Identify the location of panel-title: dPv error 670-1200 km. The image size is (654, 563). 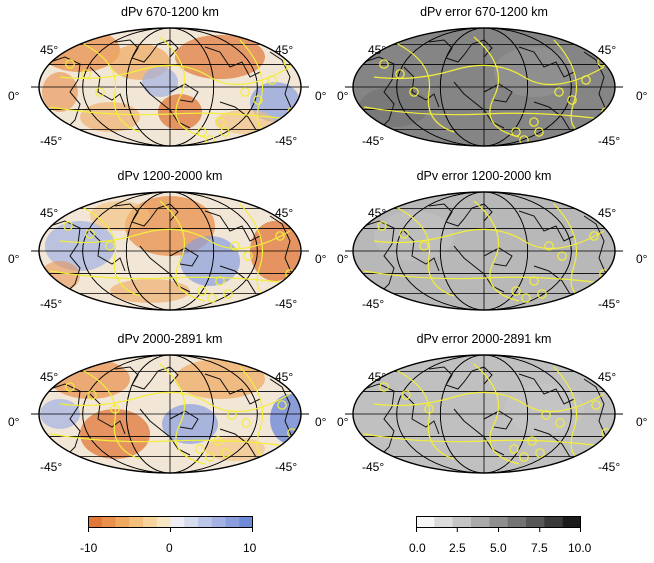
(484, 12).